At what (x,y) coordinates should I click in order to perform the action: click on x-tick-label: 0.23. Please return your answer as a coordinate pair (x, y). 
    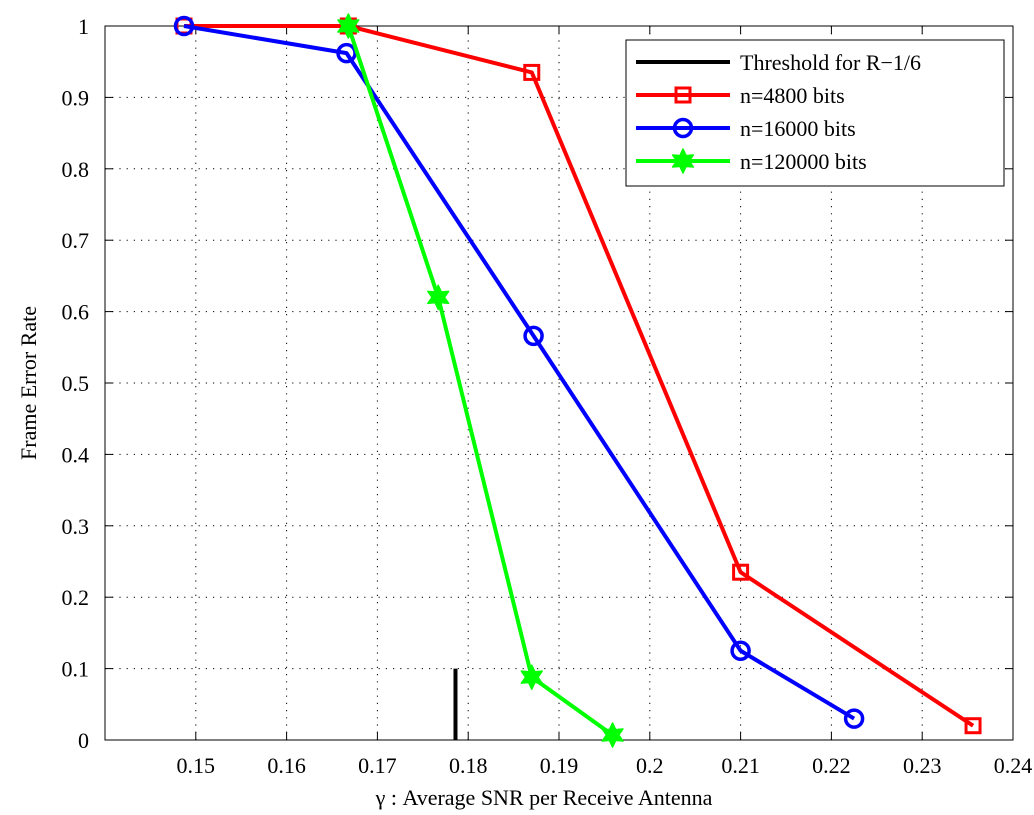
    Looking at the image, I should click on (922, 765).